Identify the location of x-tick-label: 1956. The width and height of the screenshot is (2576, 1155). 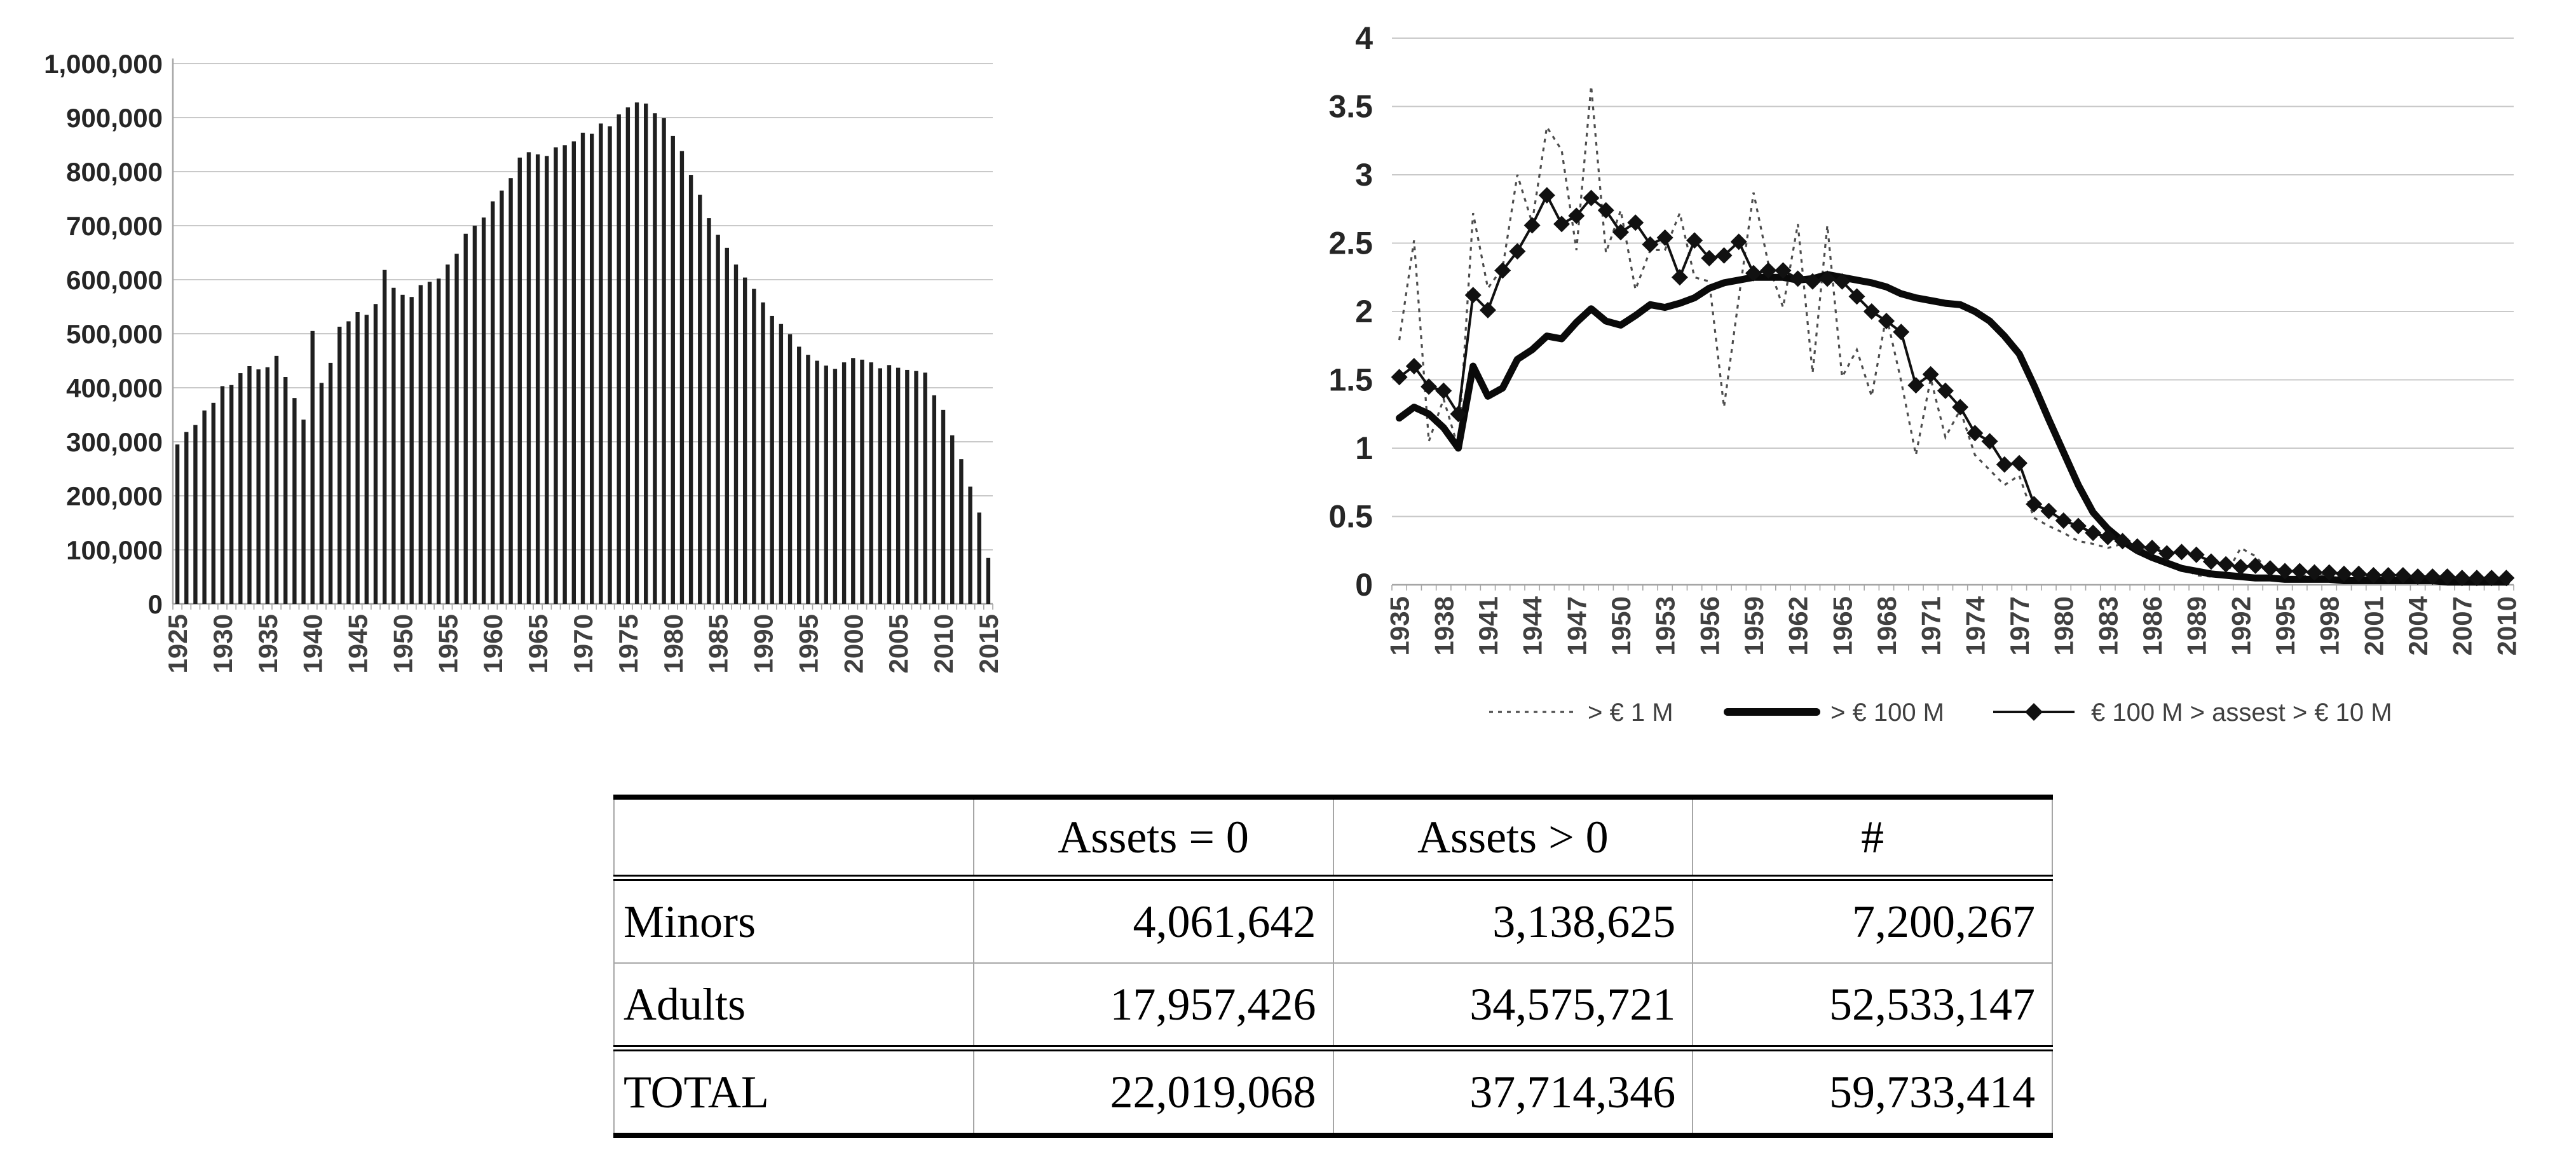
(1709, 625).